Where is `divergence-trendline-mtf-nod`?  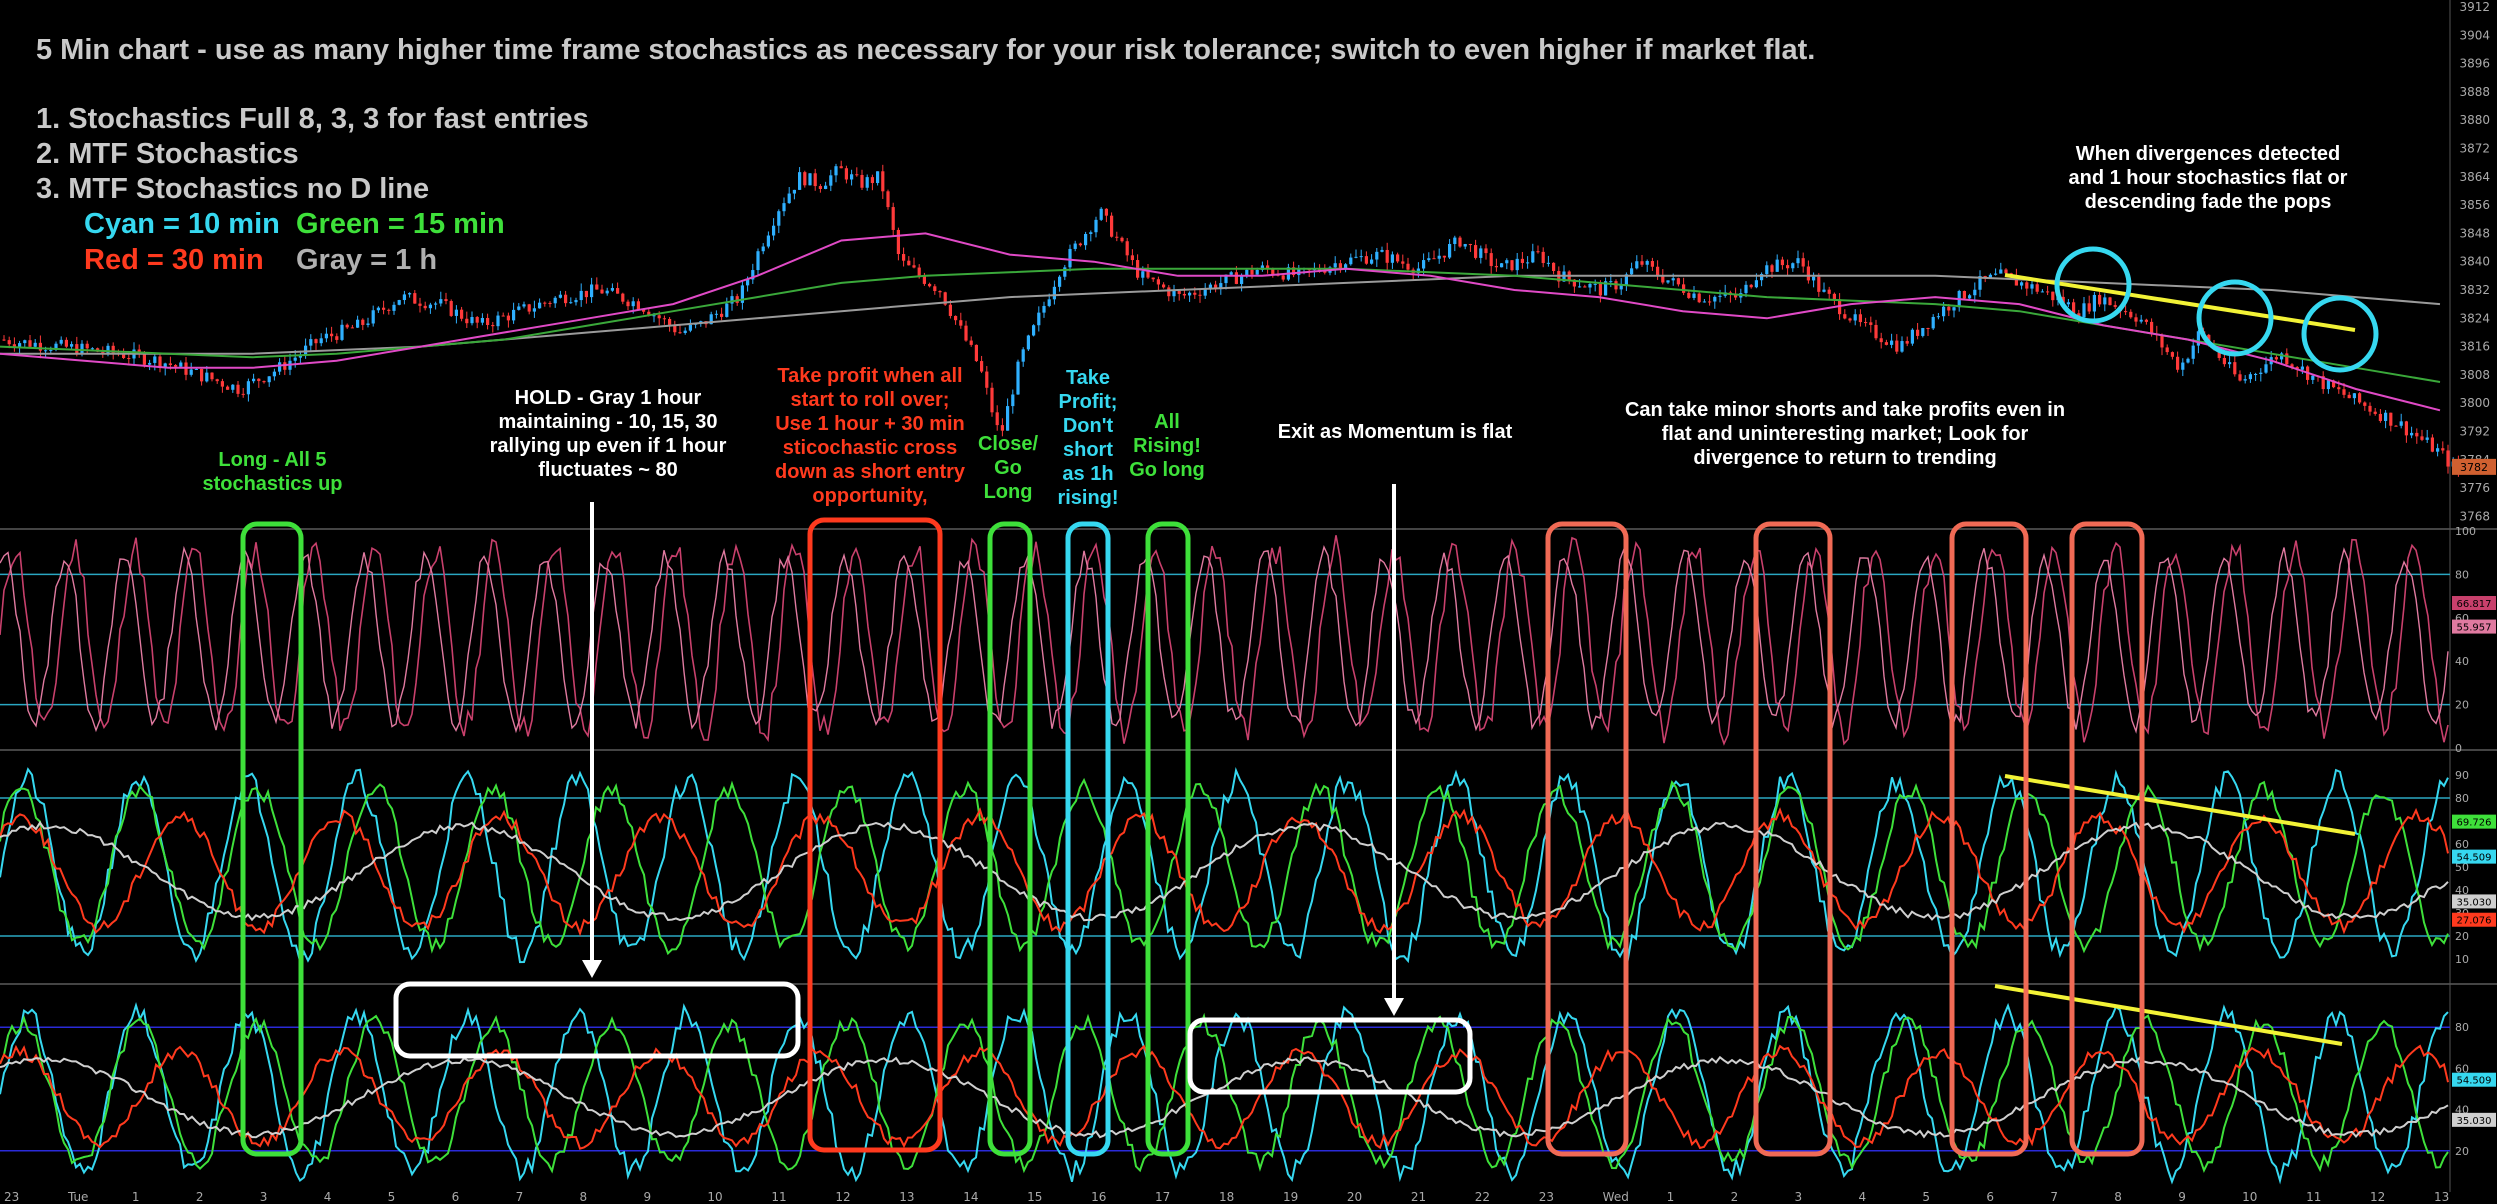
divergence-trendline-mtf-nod is located at coordinates (2168, 1015).